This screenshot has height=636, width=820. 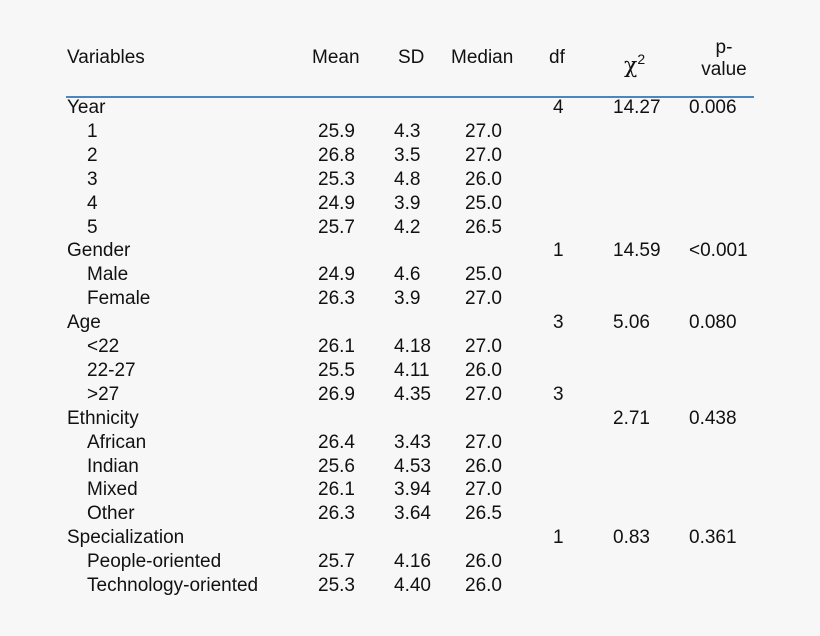 I want to click on cell-mean: 25.9, so click(x=336, y=131).